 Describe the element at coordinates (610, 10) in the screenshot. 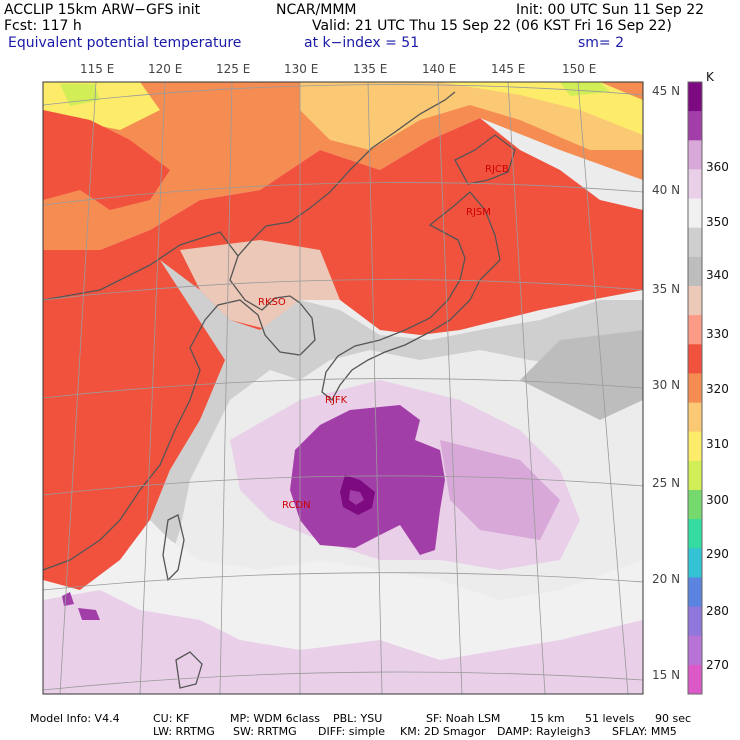

I see `init-time: Init: 00 UTC Sun 11 Sep 22` at that location.